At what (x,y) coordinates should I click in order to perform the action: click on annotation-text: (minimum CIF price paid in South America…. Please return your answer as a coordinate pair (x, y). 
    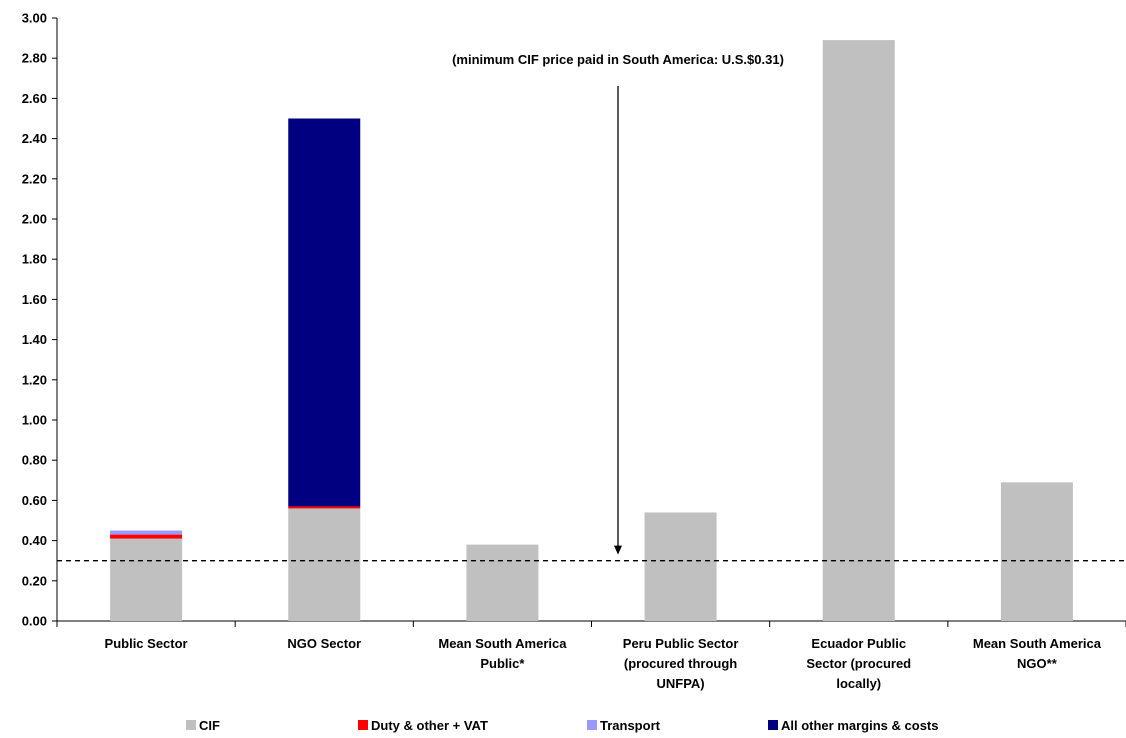
    Looking at the image, I should click on (618, 59).